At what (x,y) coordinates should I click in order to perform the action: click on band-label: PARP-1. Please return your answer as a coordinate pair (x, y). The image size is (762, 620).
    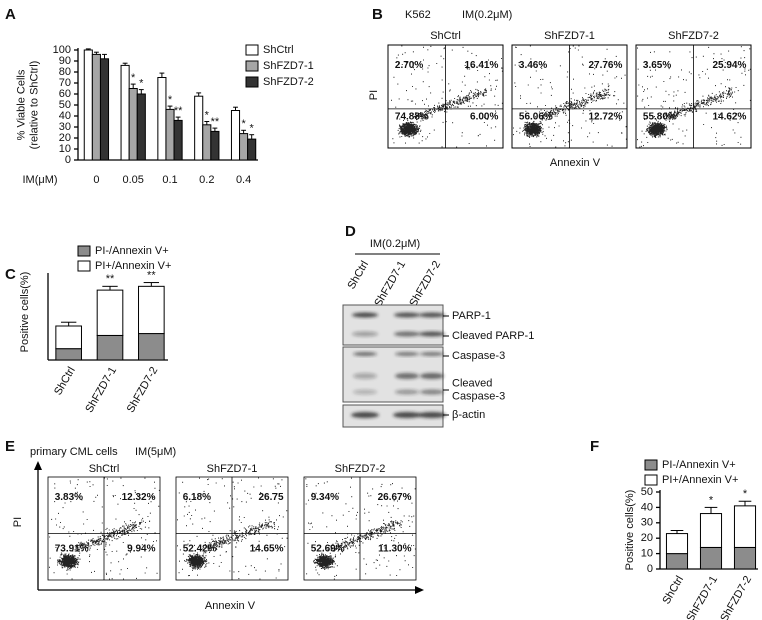
    Looking at the image, I should click on (471, 316).